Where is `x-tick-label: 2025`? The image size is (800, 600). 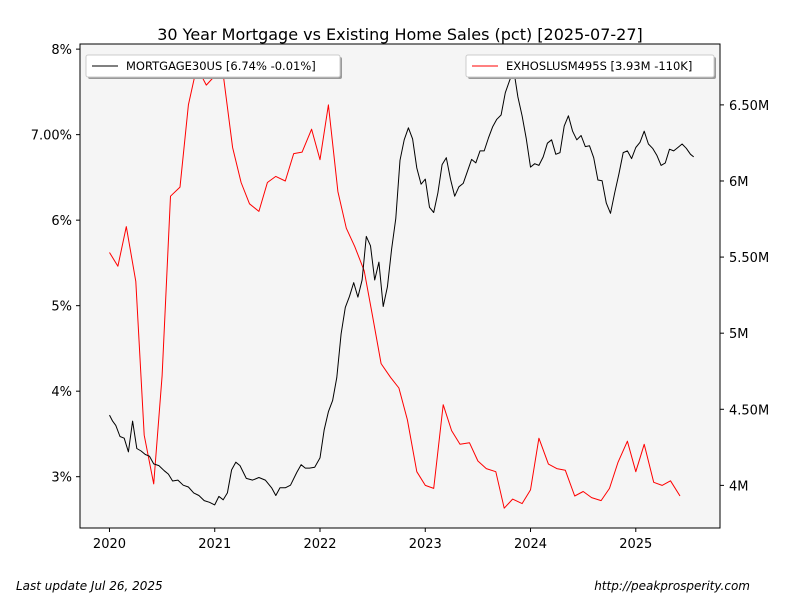
x-tick-label: 2025 is located at coordinates (635, 544).